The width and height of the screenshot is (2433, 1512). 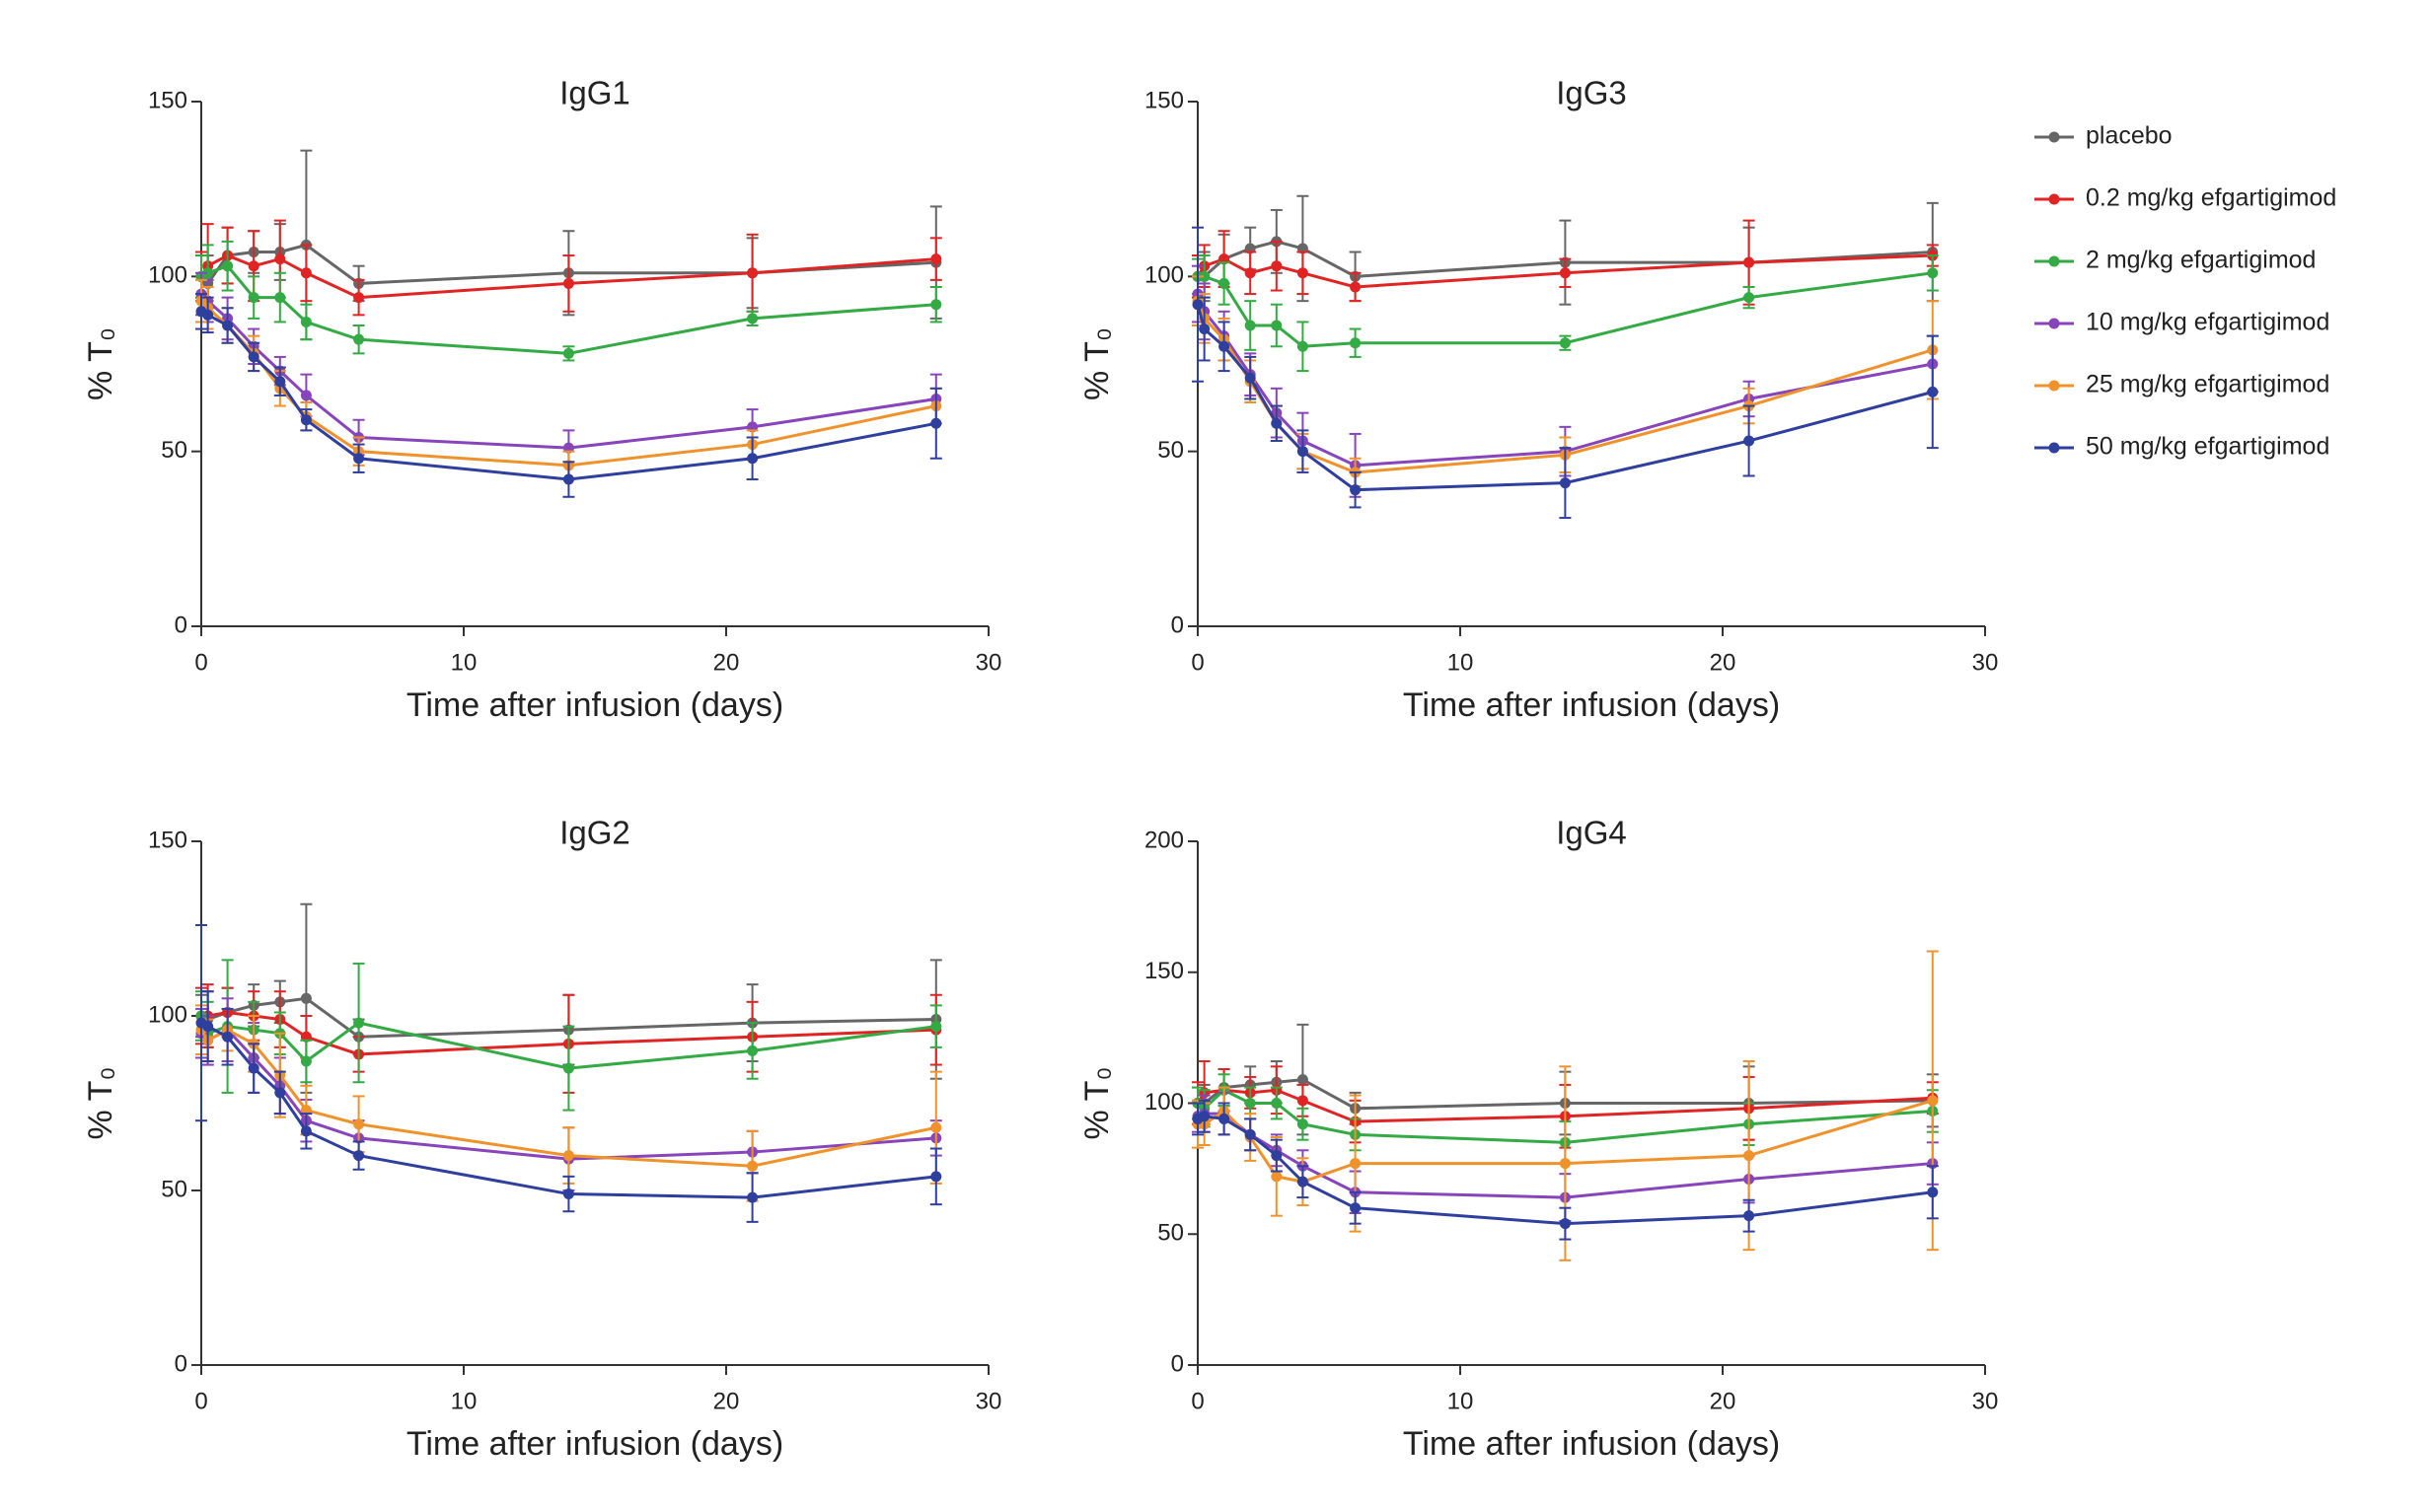 I want to click on y-tick-label: 100, so click(x=1164, y=1102).